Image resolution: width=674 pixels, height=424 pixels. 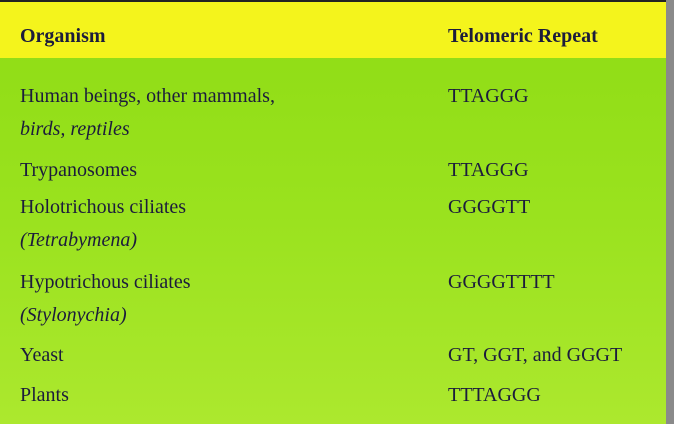 I want to click on organism-line: (Tetrabymena), so click(x=79, y=240).